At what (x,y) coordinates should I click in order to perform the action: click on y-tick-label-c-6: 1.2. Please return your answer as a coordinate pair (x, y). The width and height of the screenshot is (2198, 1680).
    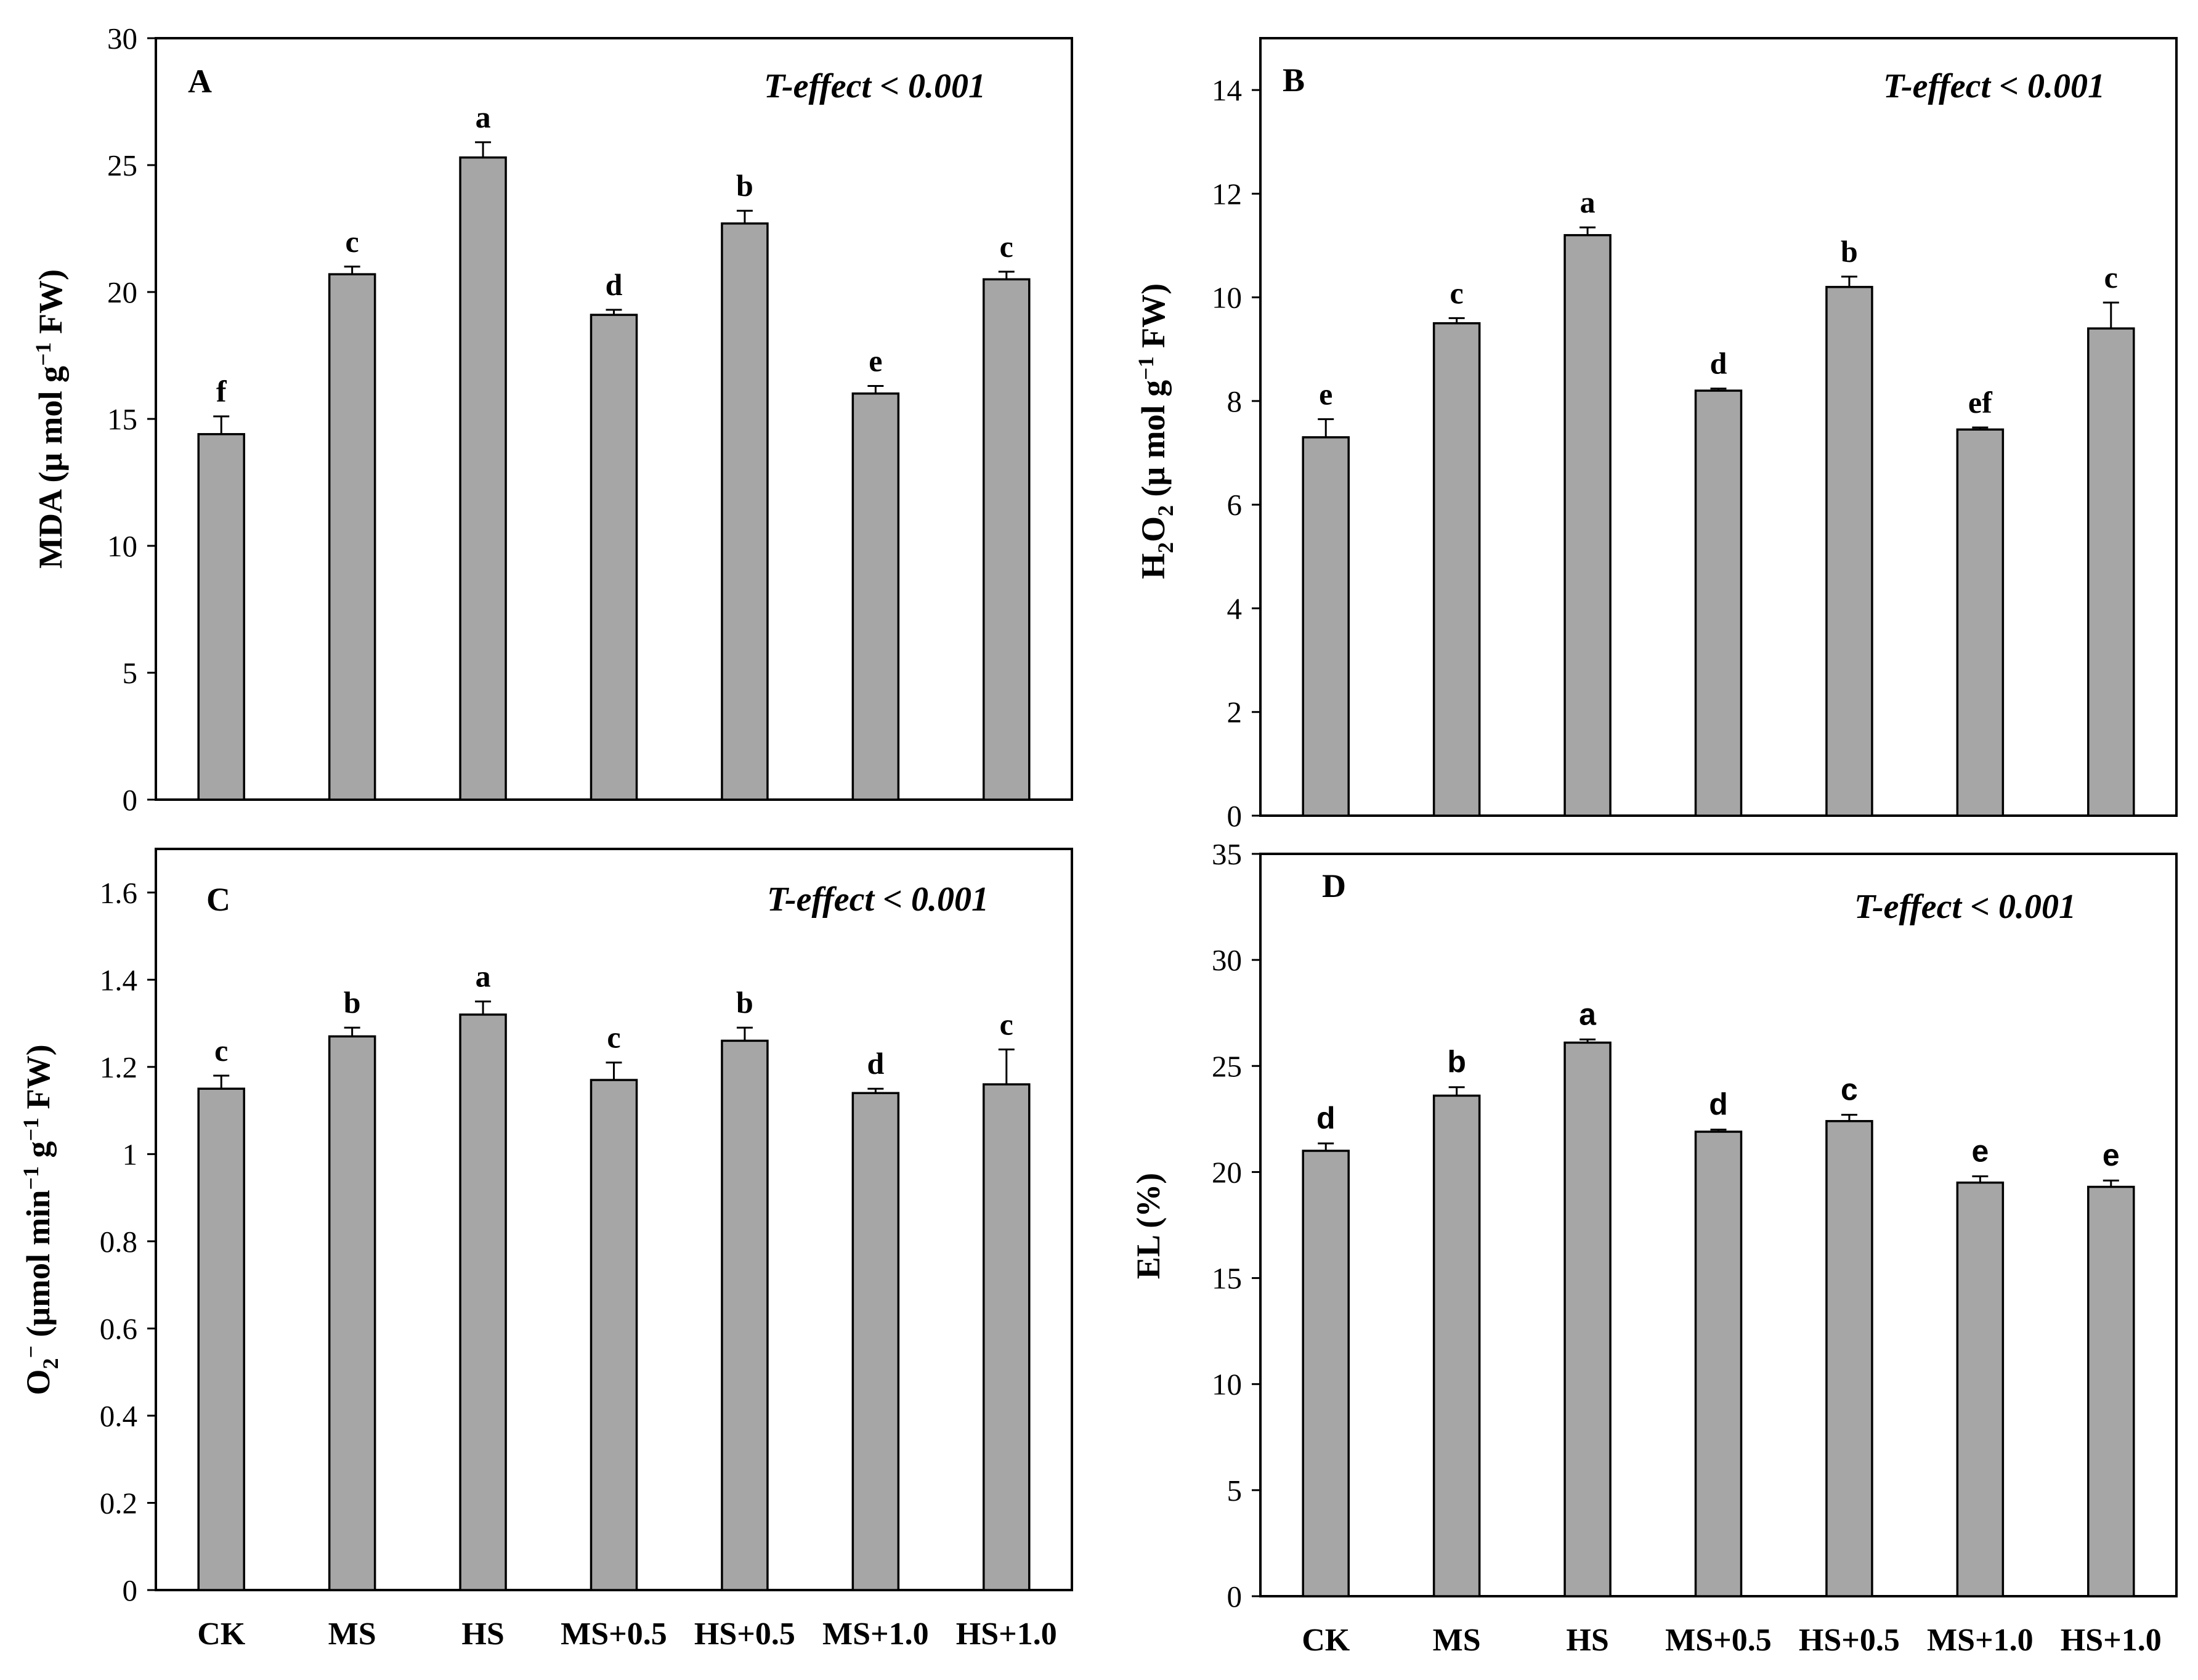
    Looking at the image, I should click on (118, 1067).